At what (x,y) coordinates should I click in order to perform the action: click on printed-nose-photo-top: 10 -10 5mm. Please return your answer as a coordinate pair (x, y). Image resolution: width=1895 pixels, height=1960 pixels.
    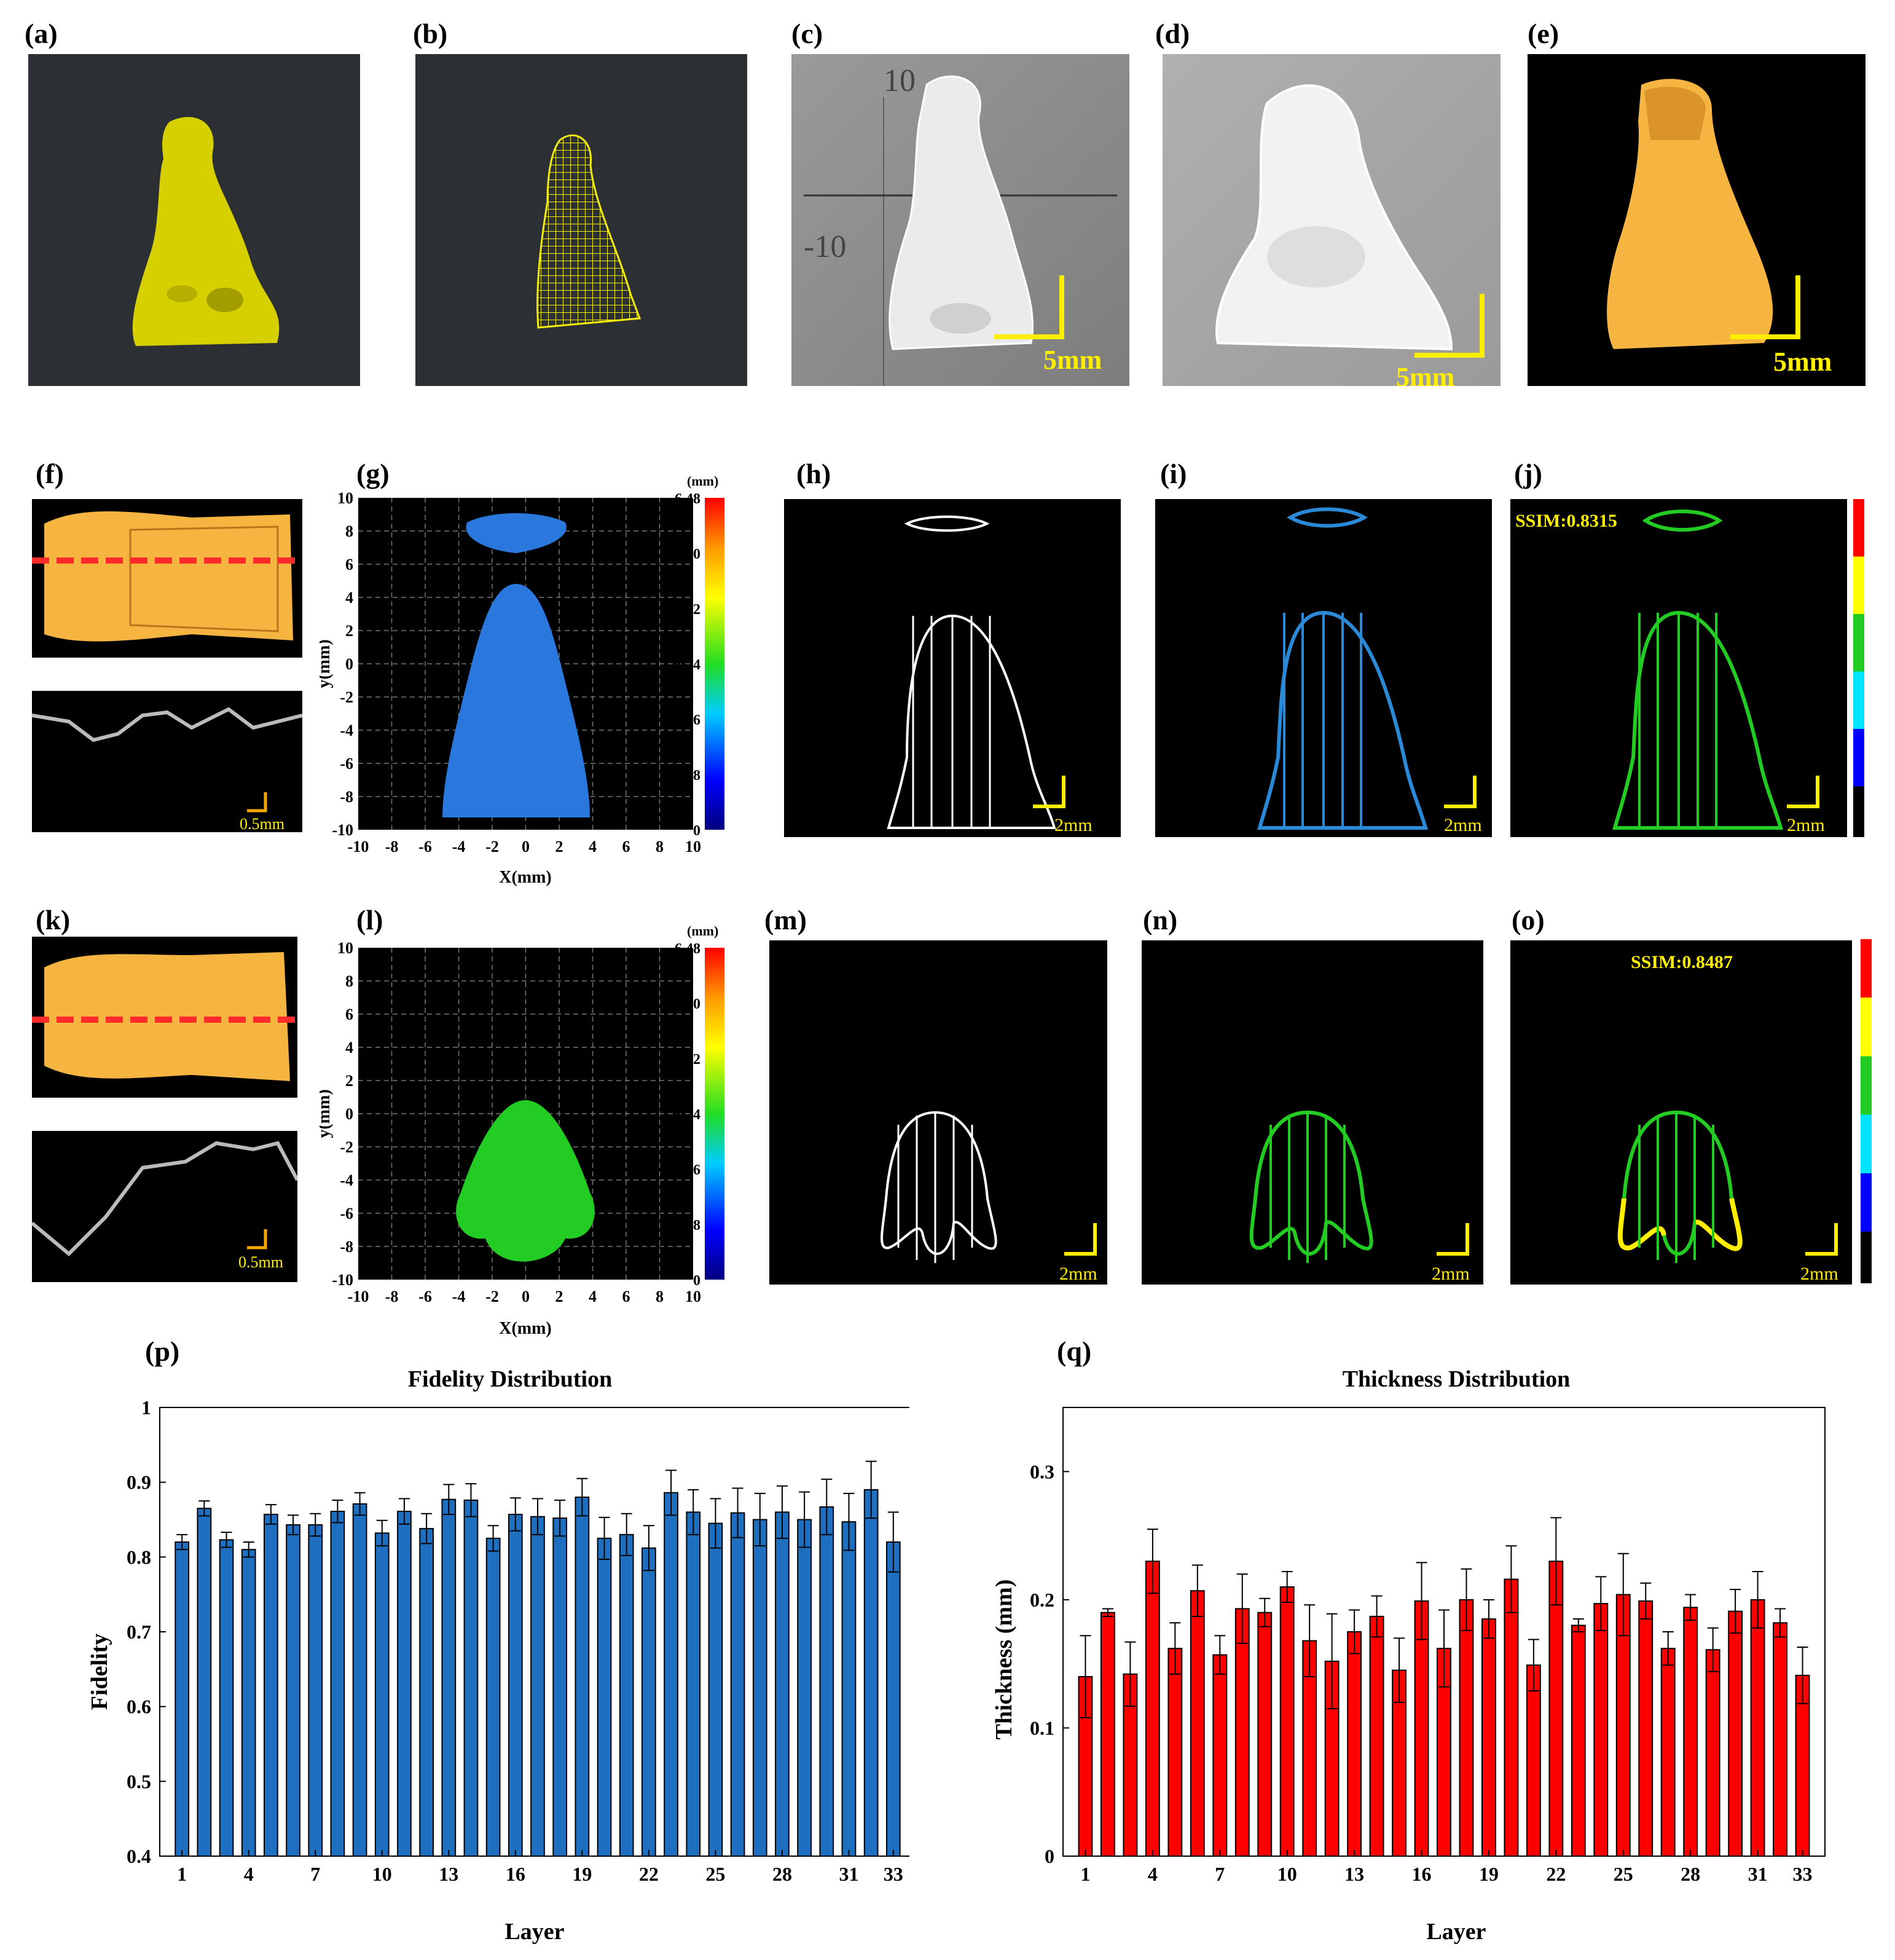
    Looking at the image, I should click on (960, 220).